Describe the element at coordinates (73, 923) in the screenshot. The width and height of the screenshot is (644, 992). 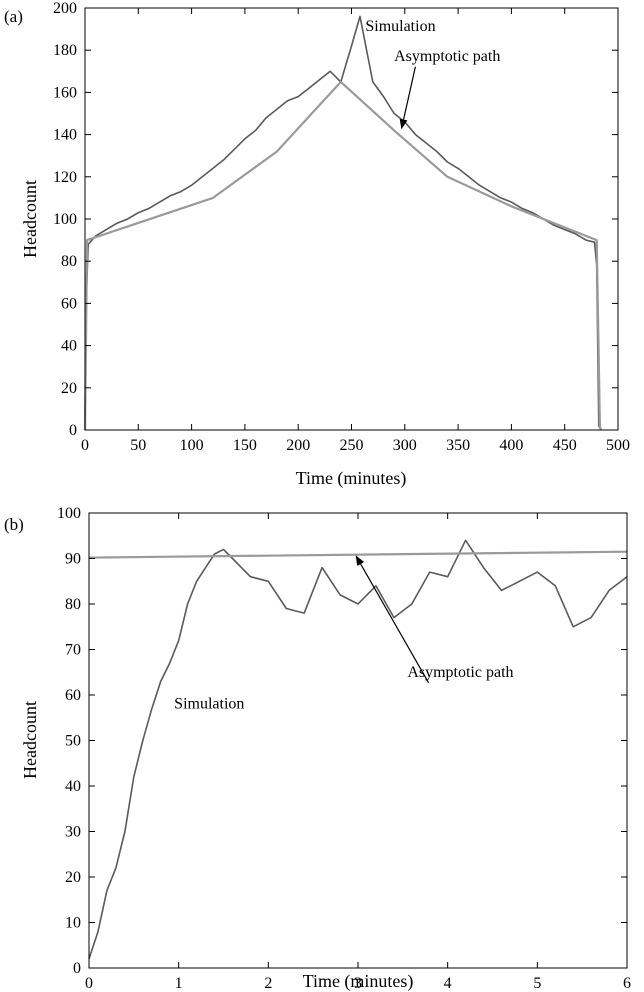
I see `y-tick-label: 10` at that location.